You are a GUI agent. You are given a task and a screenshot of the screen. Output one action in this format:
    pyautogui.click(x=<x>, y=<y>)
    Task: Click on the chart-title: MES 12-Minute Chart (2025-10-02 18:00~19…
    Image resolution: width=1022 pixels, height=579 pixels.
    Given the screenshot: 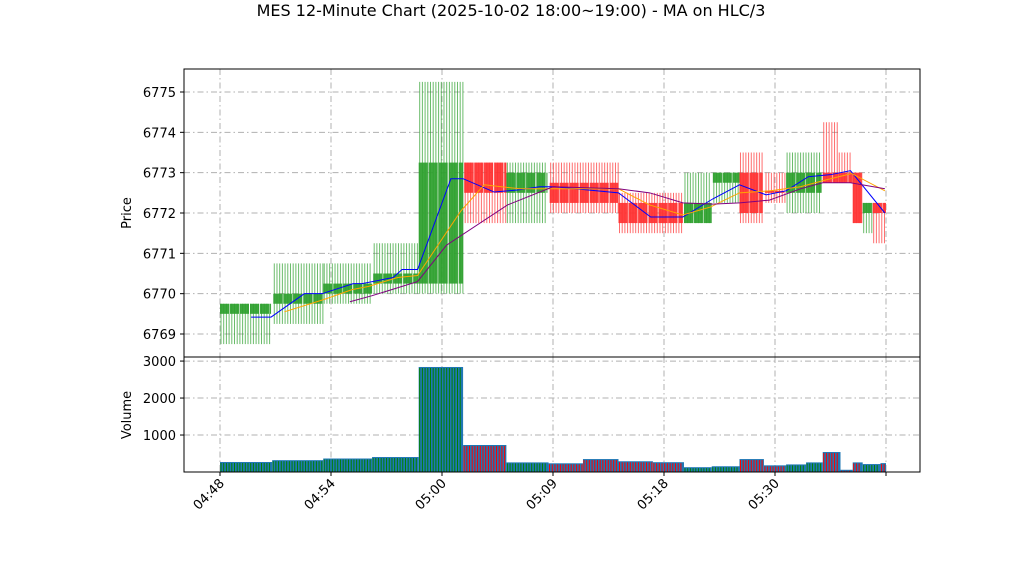 What is the action you would take?
    pyautogui.click(x=511, y=10)
    